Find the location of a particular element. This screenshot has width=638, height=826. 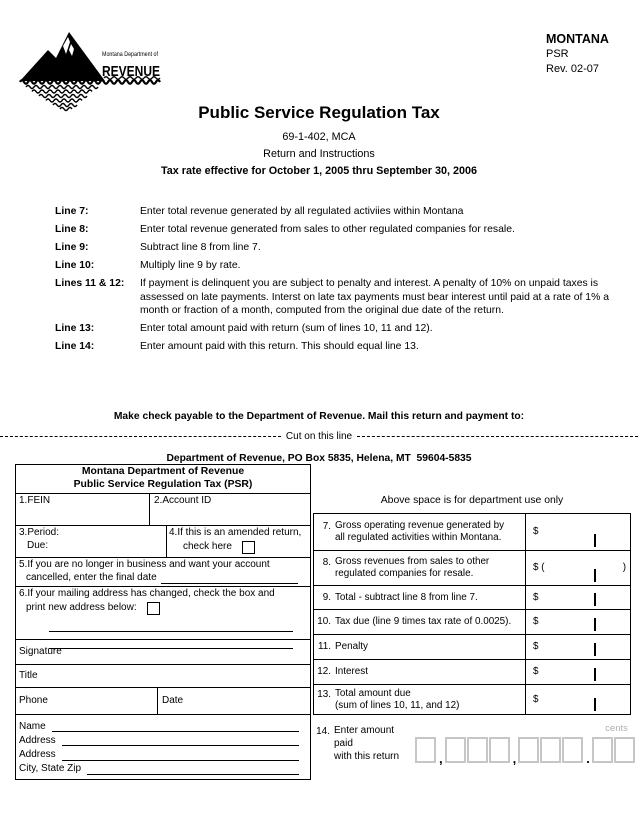

mountain-icon is located at coordinates (62, 56).